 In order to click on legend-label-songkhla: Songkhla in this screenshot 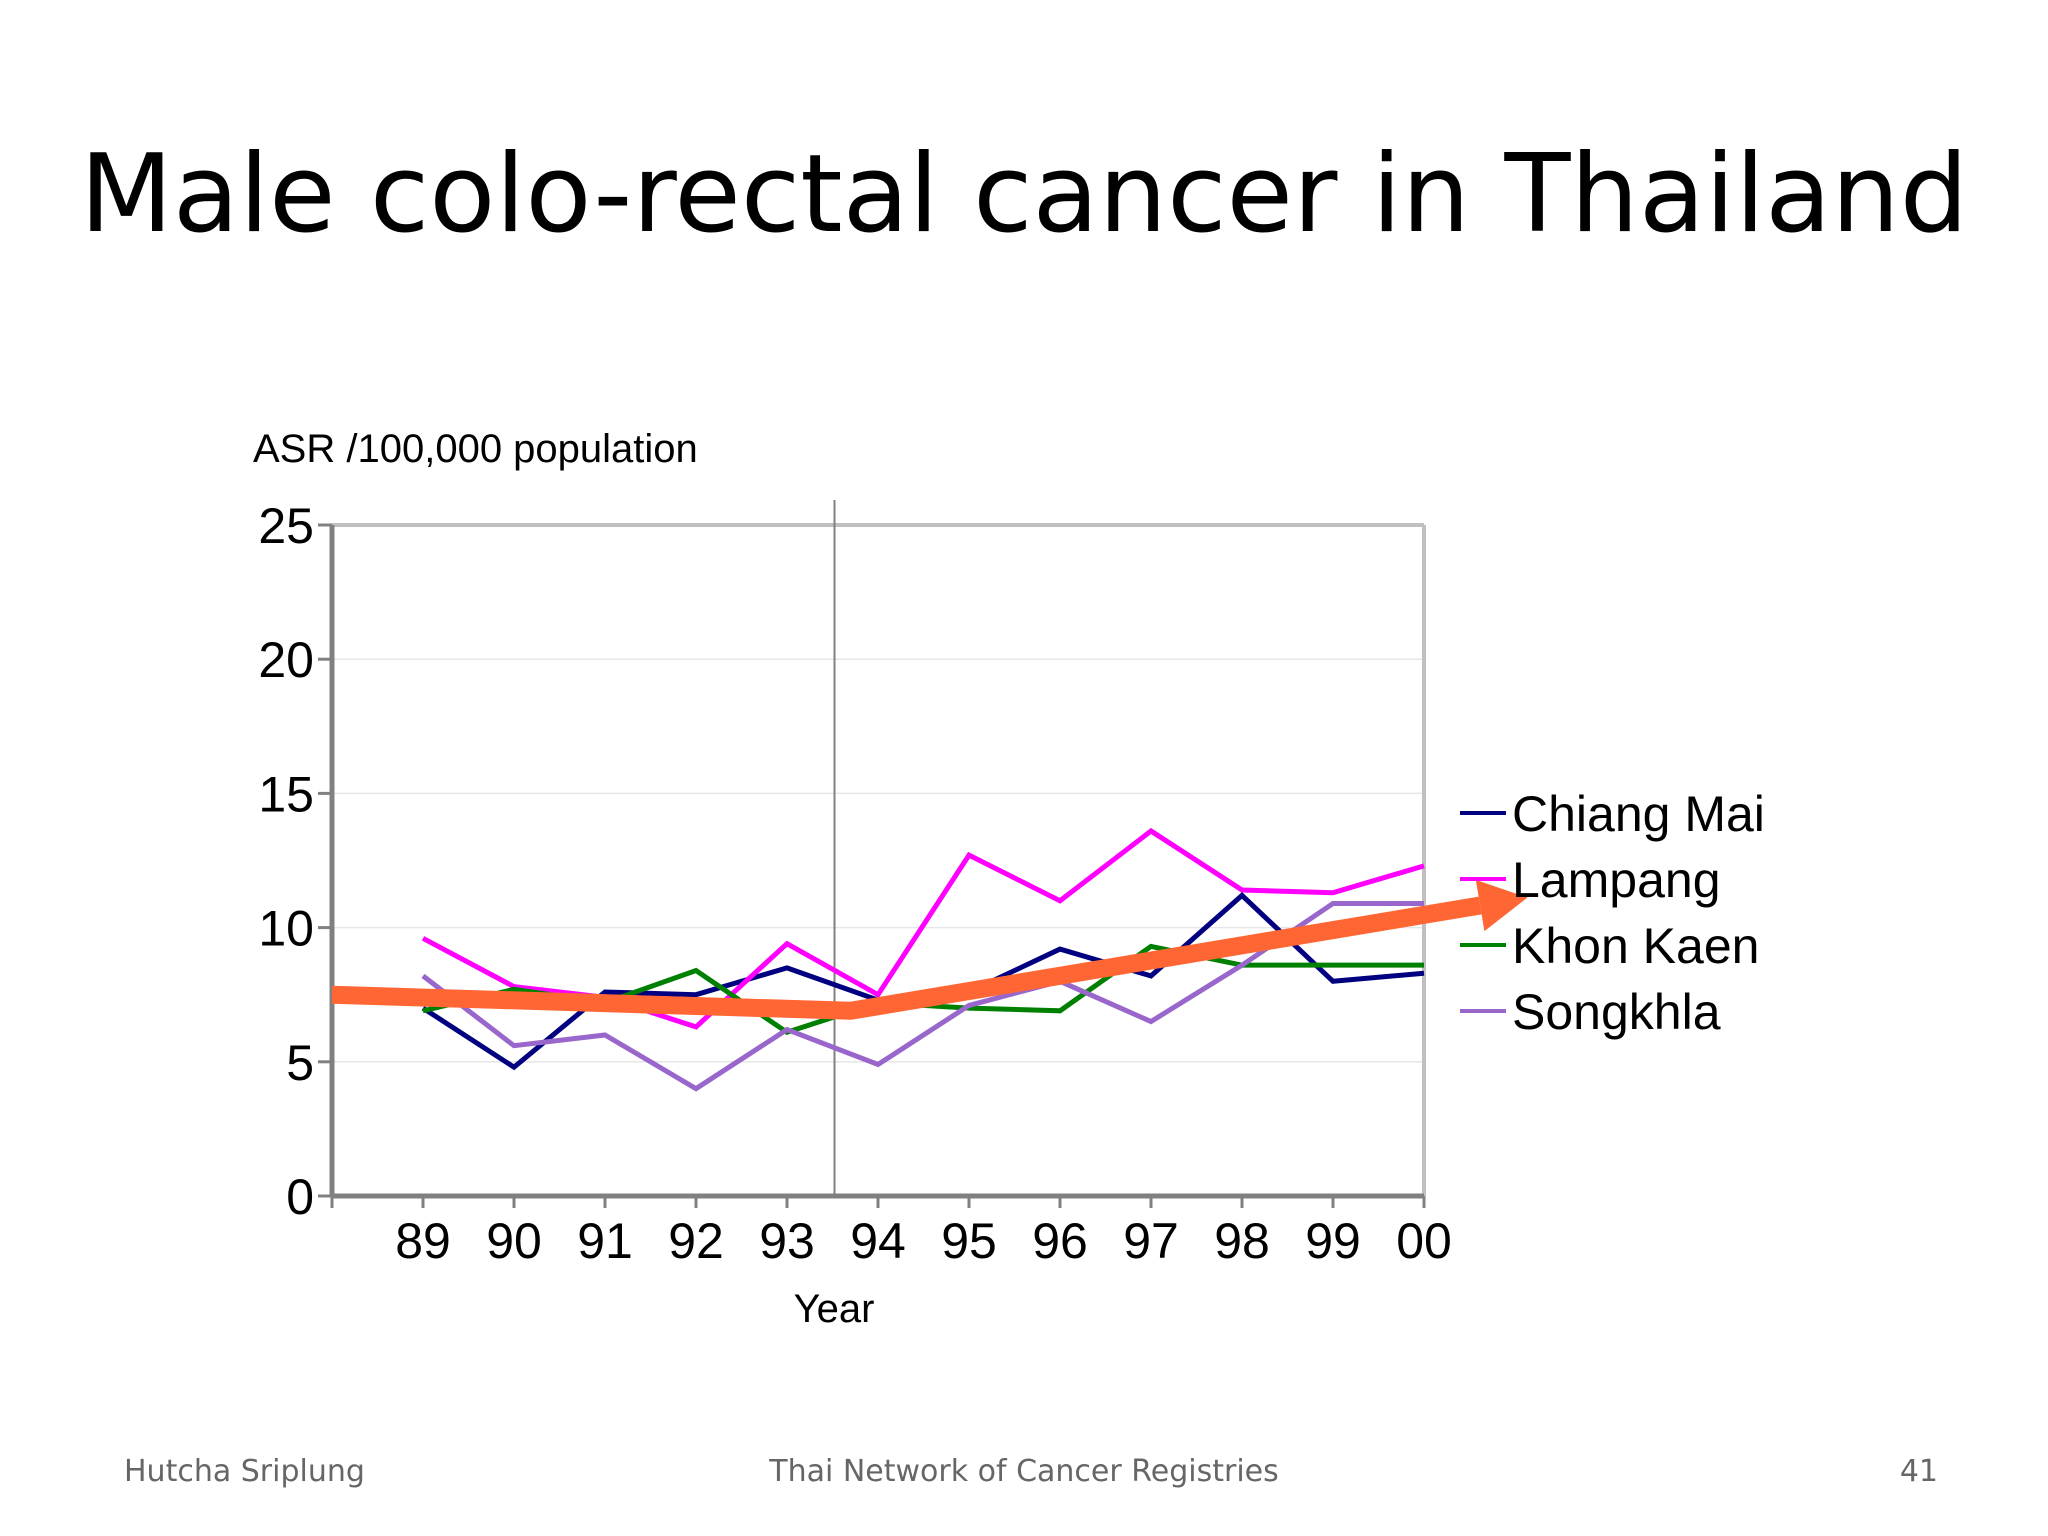, I will do `click(1616, 1012)`.